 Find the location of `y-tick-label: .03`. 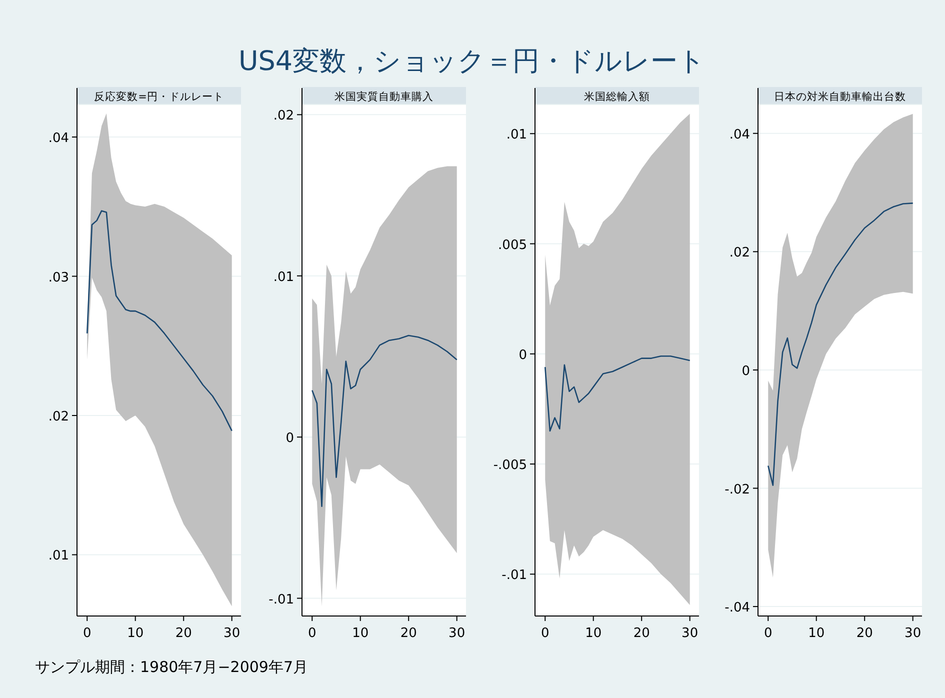

y-tick-label: .03 is located at coordinates (58, 278).